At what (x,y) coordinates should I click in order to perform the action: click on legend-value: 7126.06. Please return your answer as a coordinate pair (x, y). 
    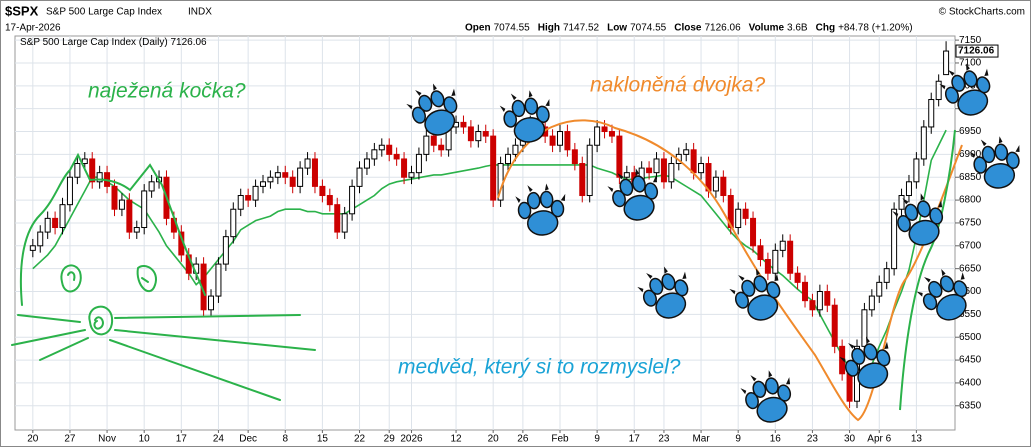
    Looking at the image, I should click on (188, 42).